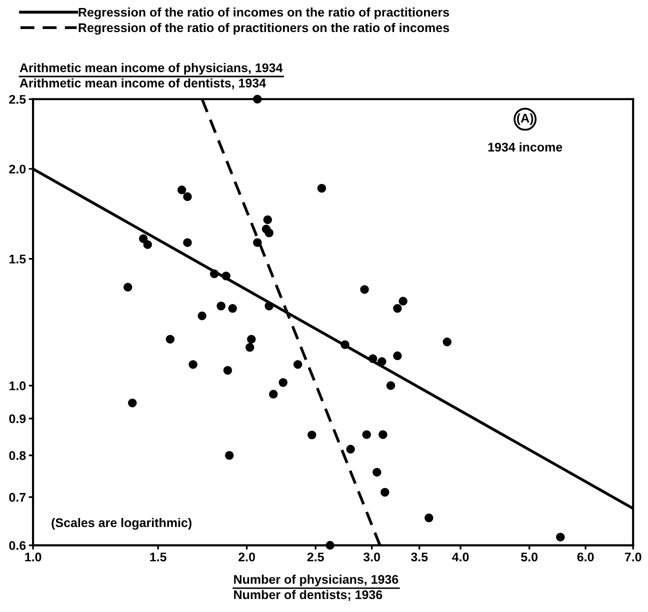 The width and height of the screenshot is (648, 612). Describe the element at coordinates (17, 419) in the screenshot. I see `y-tick-label: 0.9` at that location.